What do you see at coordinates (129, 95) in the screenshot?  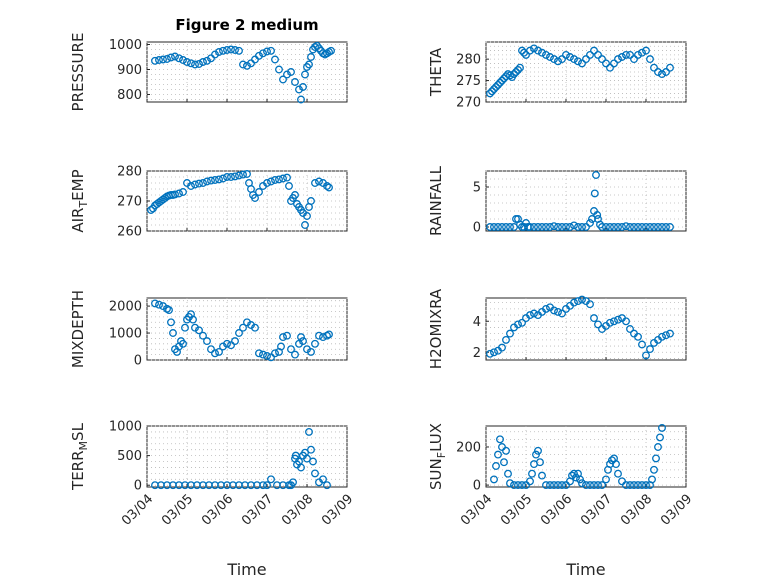 I see `y-tick-label: 800` at bounding box center [129, 95].